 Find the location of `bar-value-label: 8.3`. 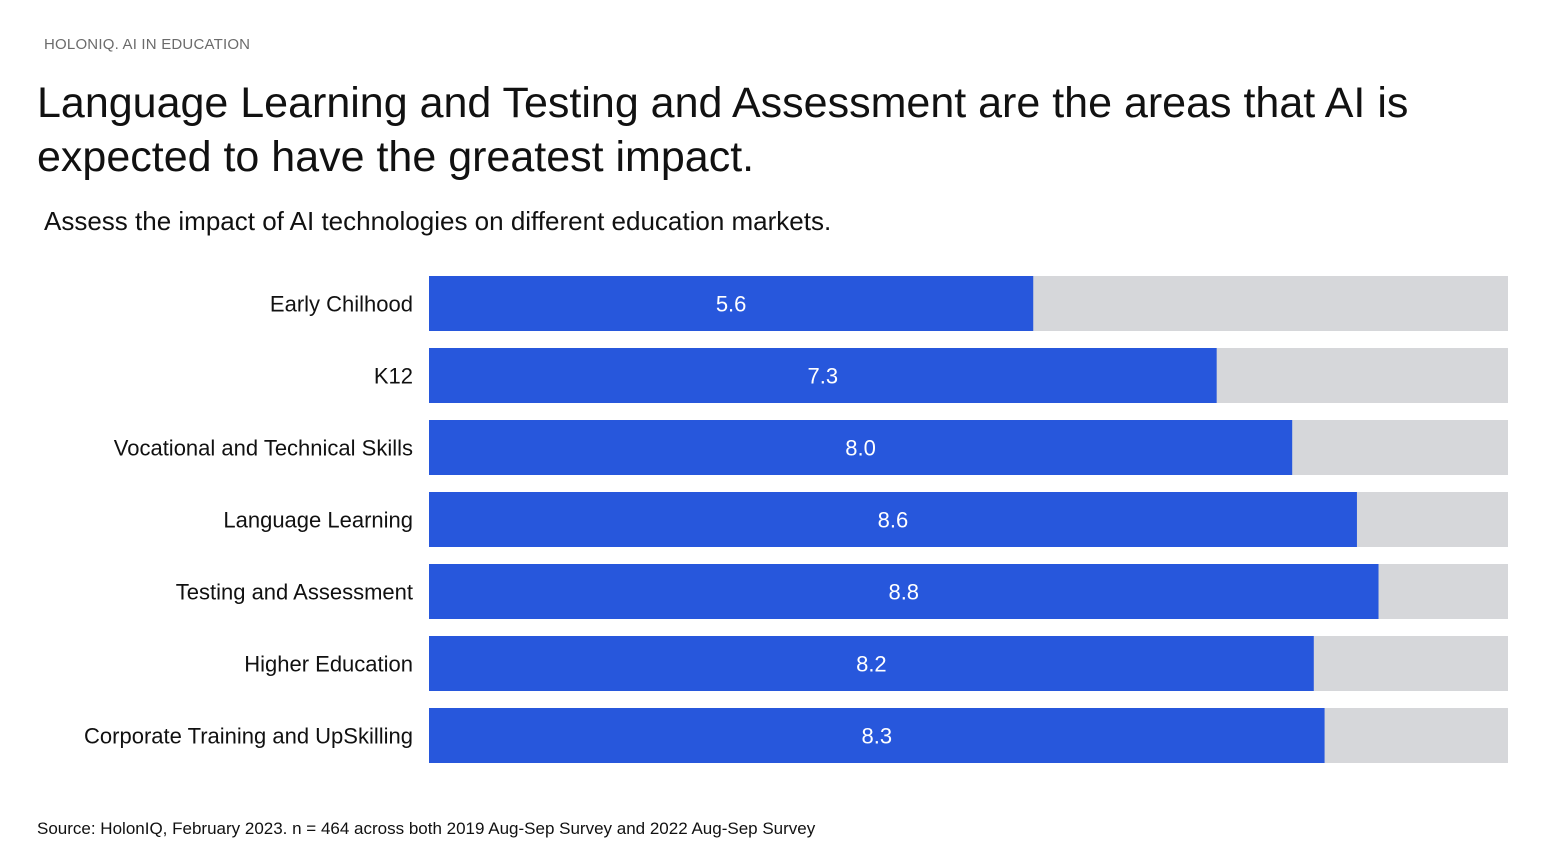

bar-value-label: 8.3 is located at coordinates (876, 736).